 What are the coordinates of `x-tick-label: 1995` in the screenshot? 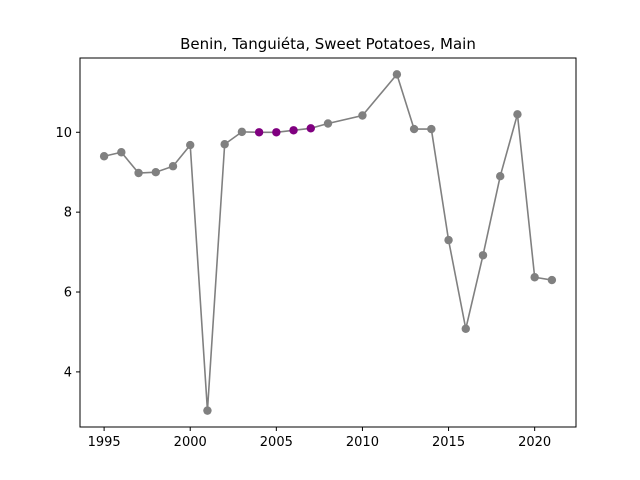 It's located at (104, 442).